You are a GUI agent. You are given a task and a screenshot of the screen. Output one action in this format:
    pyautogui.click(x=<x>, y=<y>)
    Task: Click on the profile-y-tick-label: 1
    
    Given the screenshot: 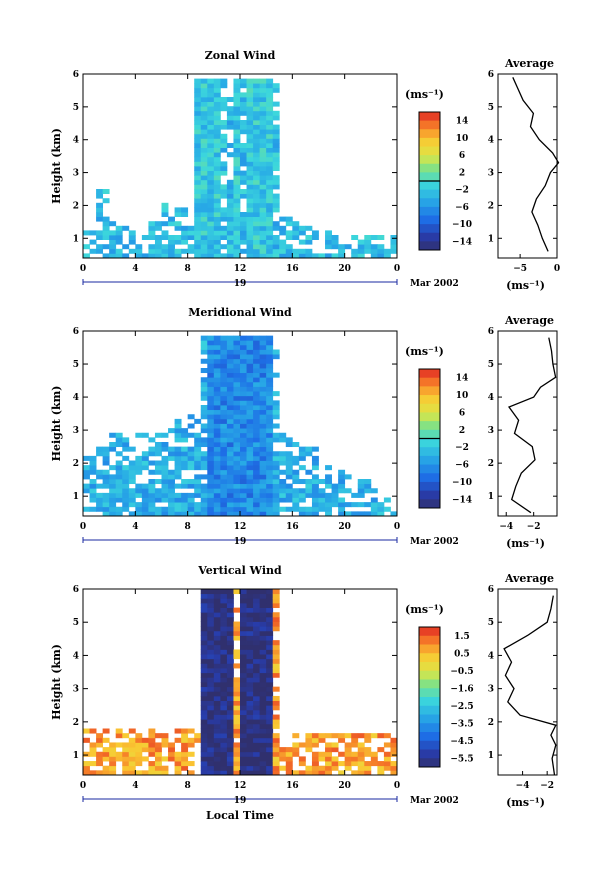 What is the action you would take?
    pyautogui.click(x=491, y=497)
    